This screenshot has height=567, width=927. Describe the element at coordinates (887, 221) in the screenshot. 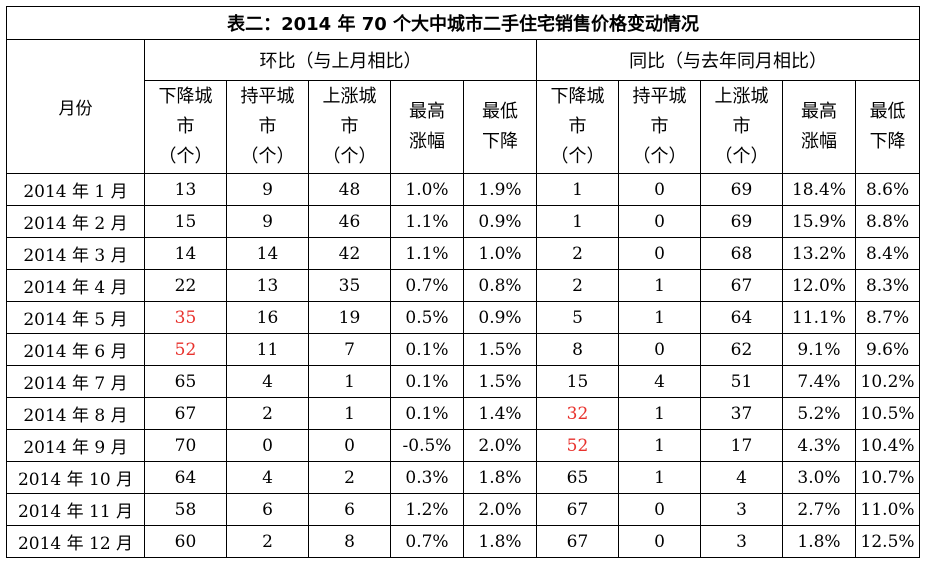

I see `value-cell: 8.8%` at that location.